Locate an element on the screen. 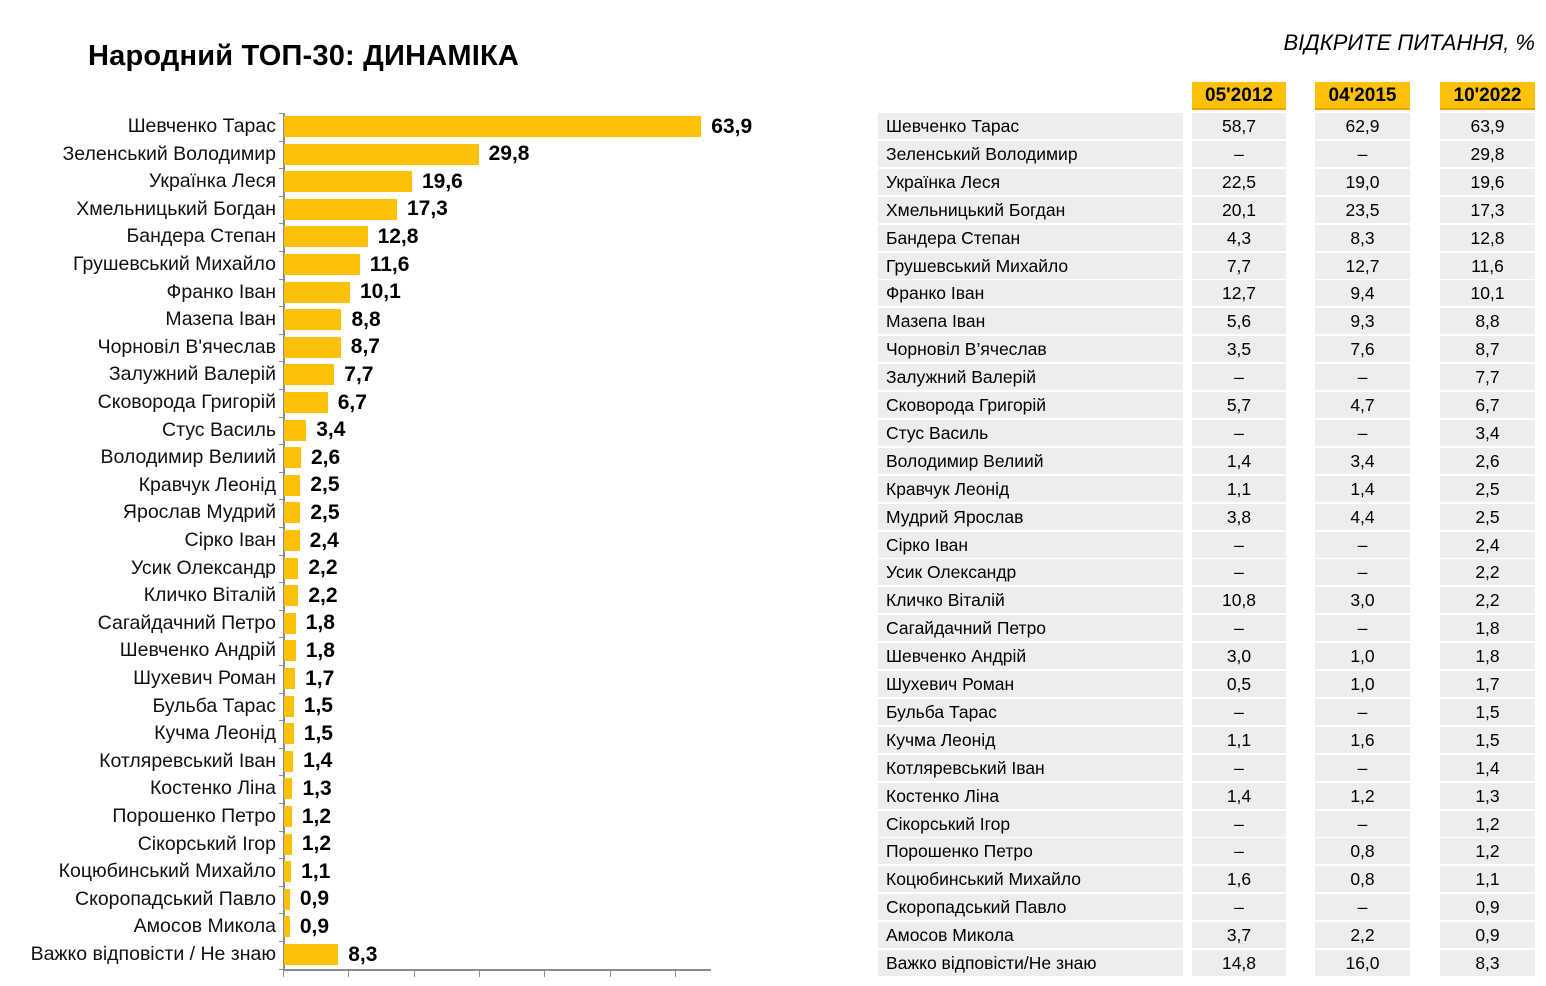 This screenshot has width=1546, height=986. bar-category-label: Зеленський Володимир is located at coordinates (169, 153).